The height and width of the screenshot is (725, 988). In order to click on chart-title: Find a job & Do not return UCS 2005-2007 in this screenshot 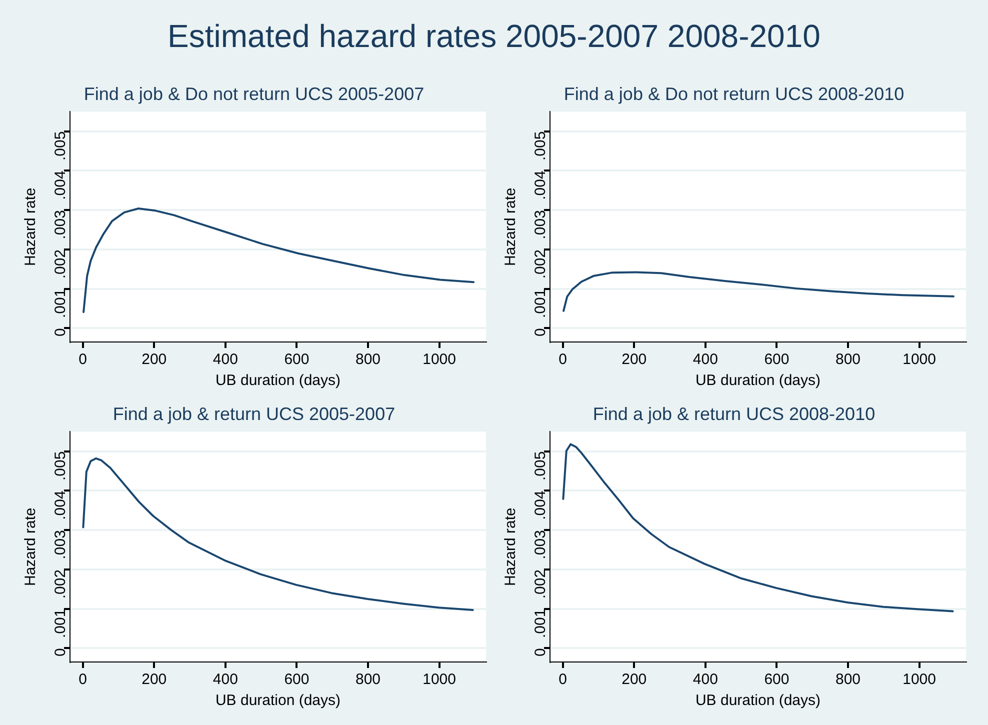, I will do `click(254, 94)`.